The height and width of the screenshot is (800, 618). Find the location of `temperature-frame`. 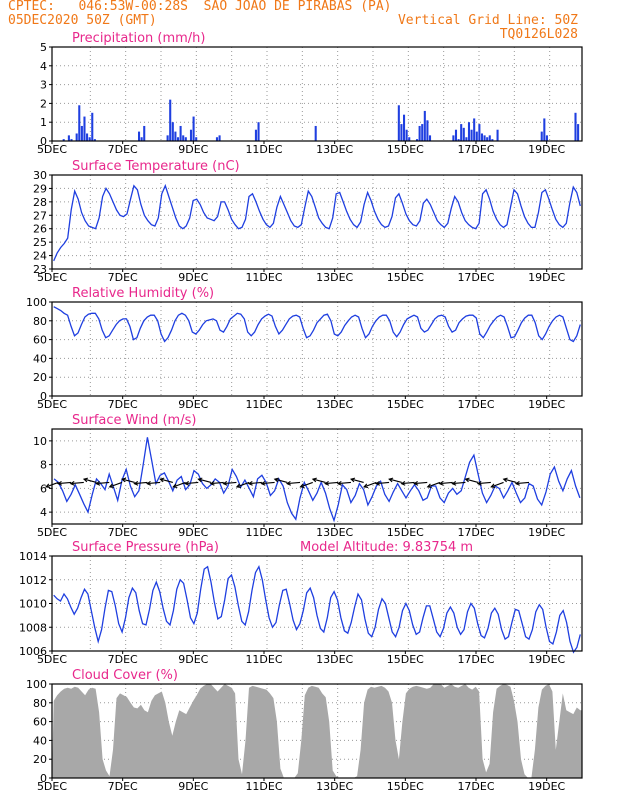

temperature-frame is located at coordinates (317, 222).